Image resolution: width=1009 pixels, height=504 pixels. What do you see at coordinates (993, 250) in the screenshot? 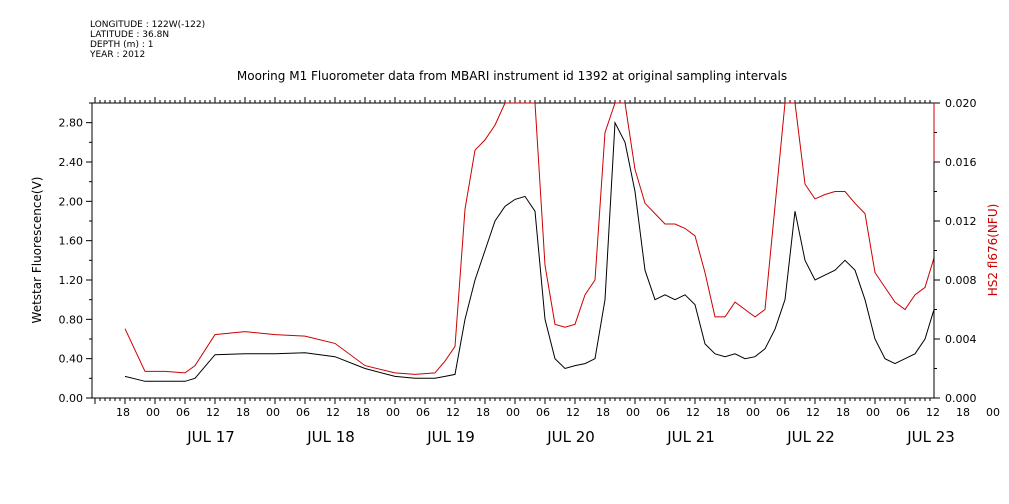
I see `right-axis-label: HS2 fl676(NFU)` at bounding box center [993, 250].